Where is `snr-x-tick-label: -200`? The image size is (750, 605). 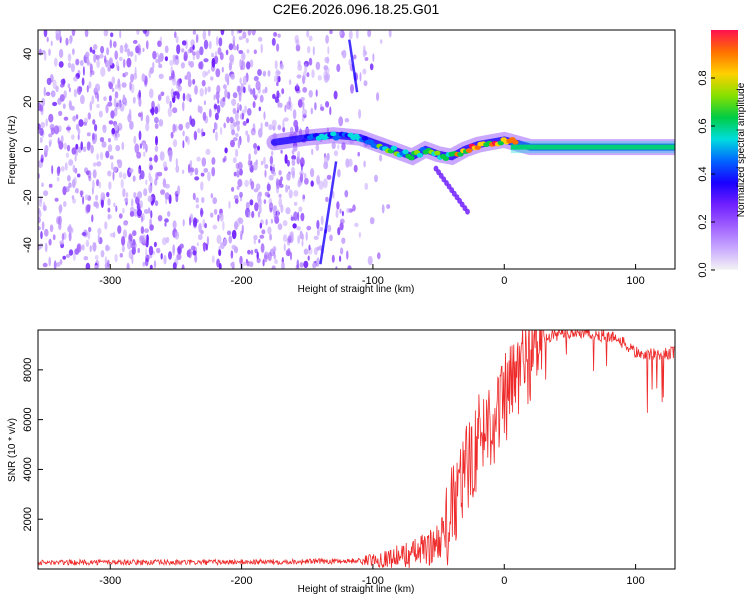 snr-x-tick-label: -200 is located at coordinates (242, 581).